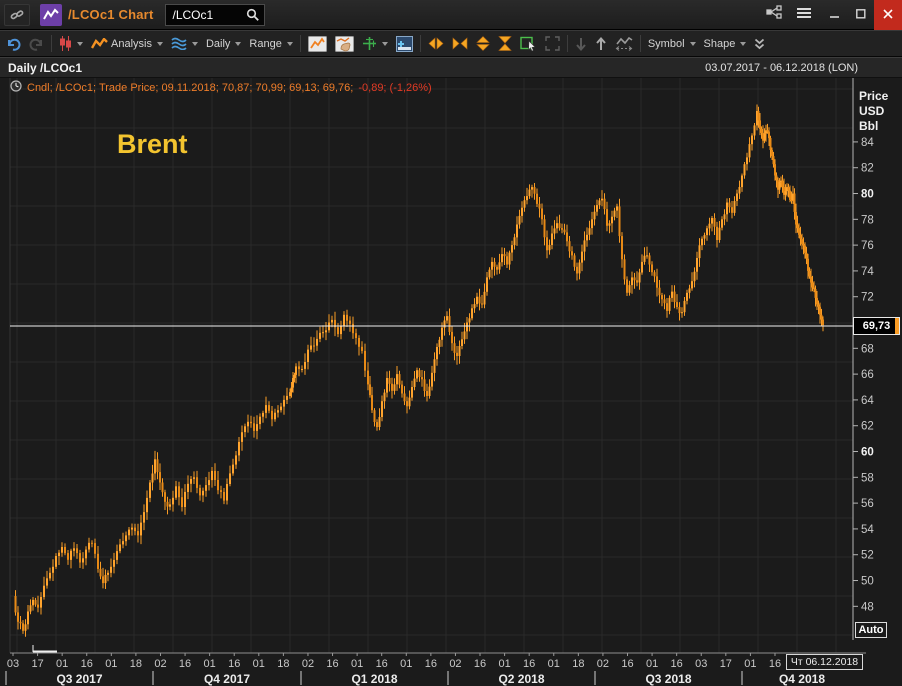 This screenshot has width=902, height=686. I want to click on axis-settings-button, so click(375, 44).